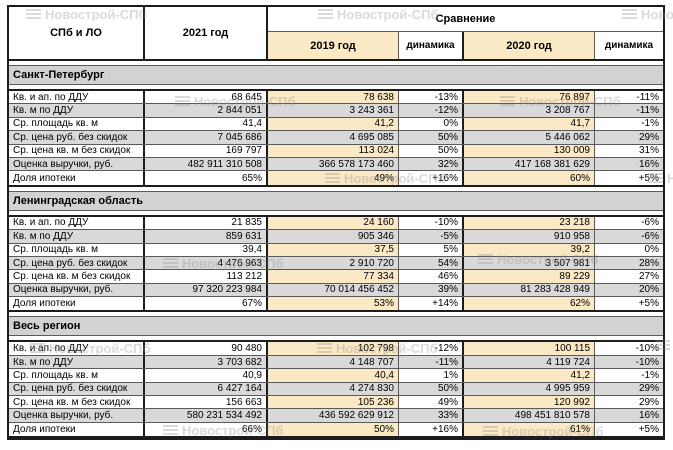 This screenshot has width=673, height=450. I want to click on cell-2020-value: 60%, so click(529, 178).